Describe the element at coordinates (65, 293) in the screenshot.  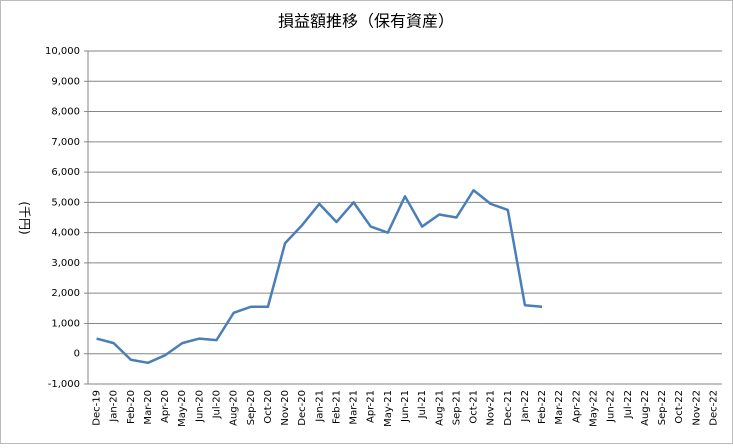
I see `y-tick-label: 2,000` at that location.